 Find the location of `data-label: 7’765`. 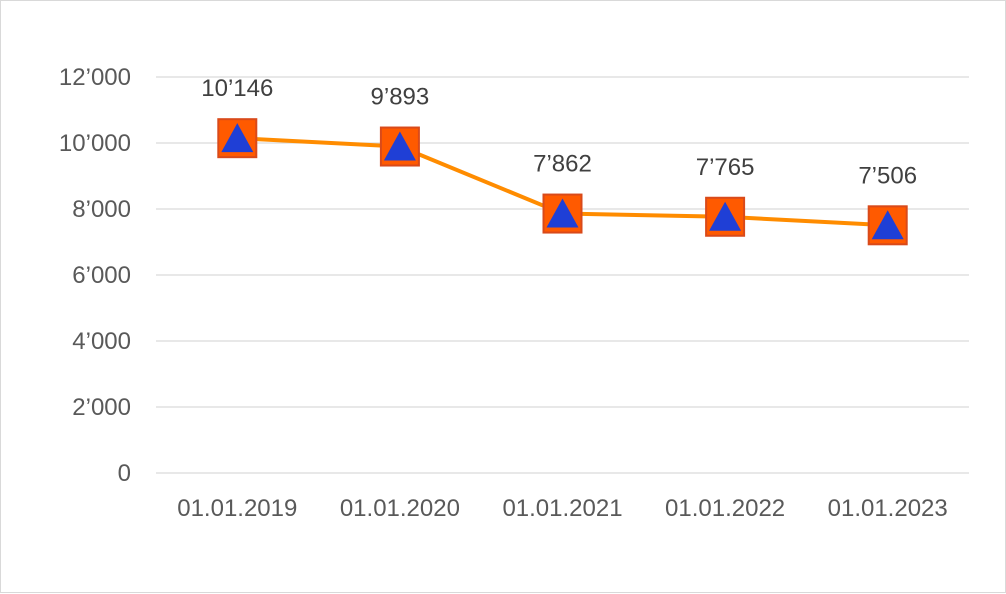

data-label: 7’765 is located at coordinates (725, 167).